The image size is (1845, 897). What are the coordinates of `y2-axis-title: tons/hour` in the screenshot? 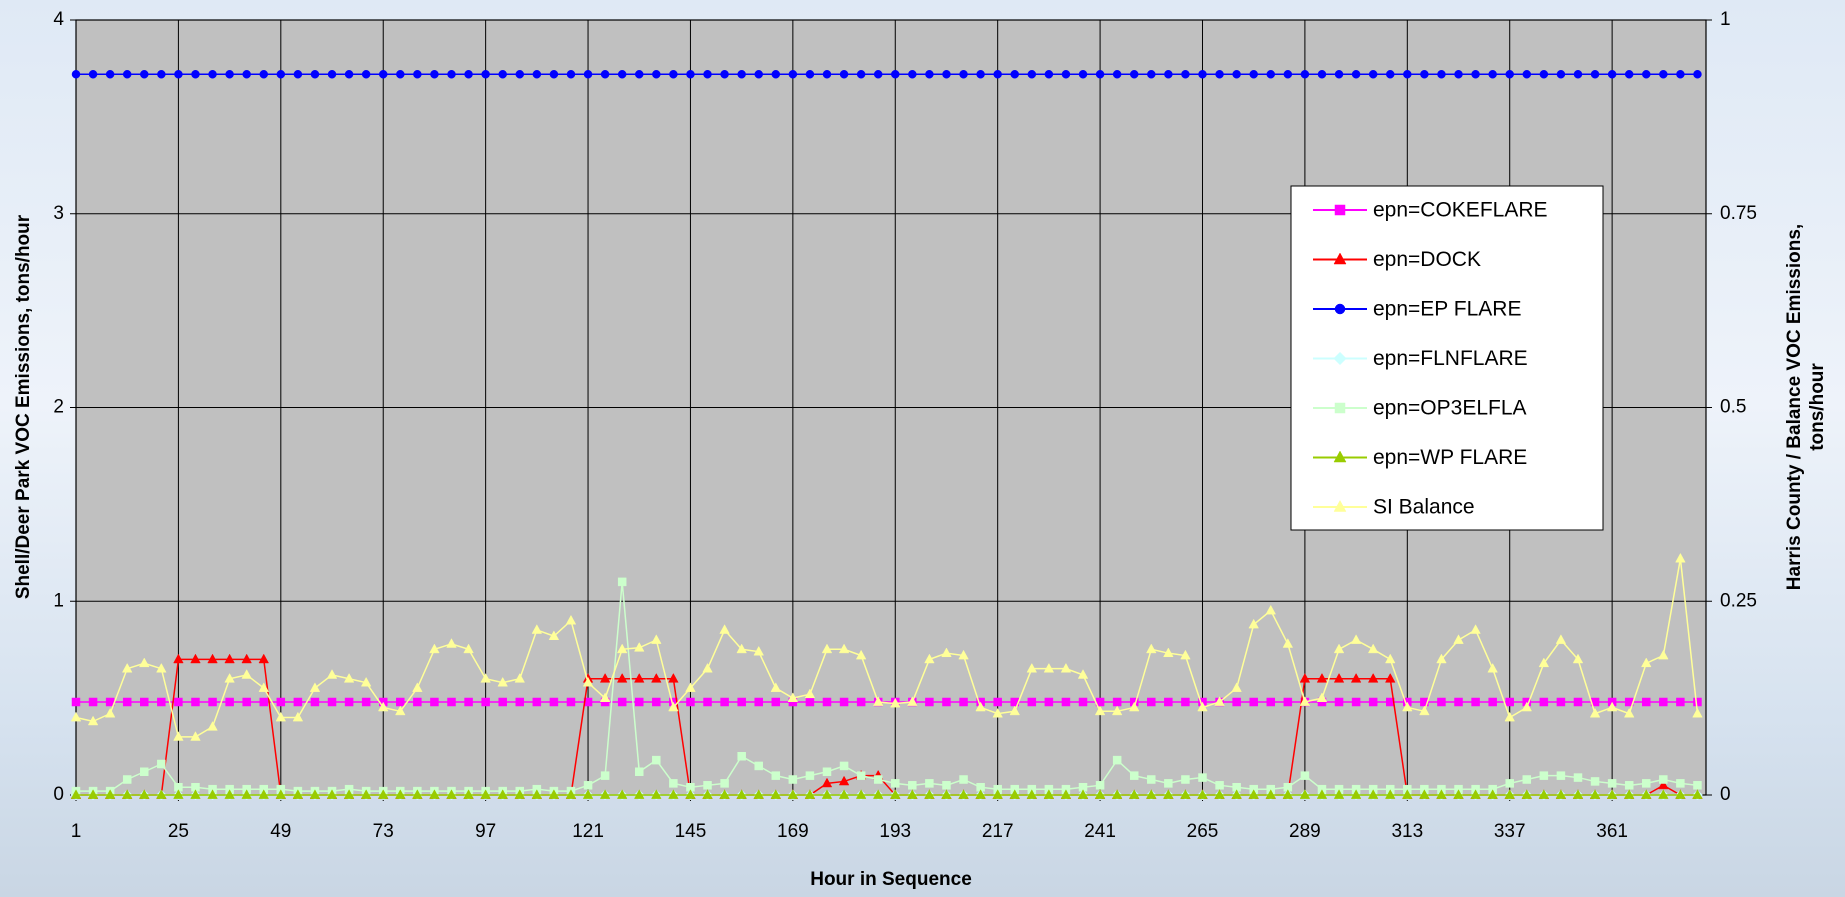 It's located at (1817, 407).